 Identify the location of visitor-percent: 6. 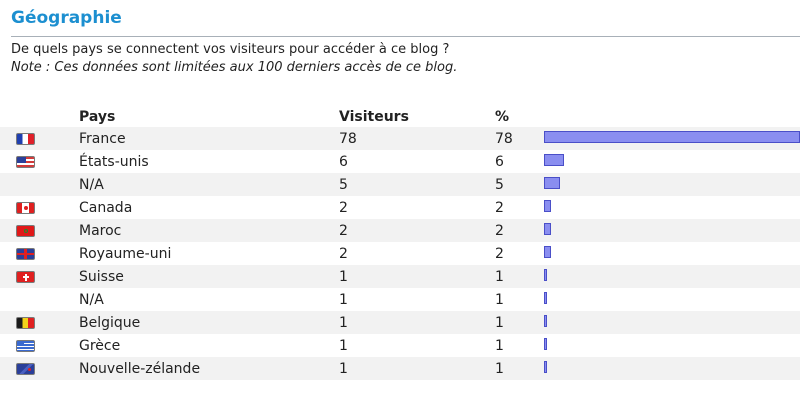
(499, 162).